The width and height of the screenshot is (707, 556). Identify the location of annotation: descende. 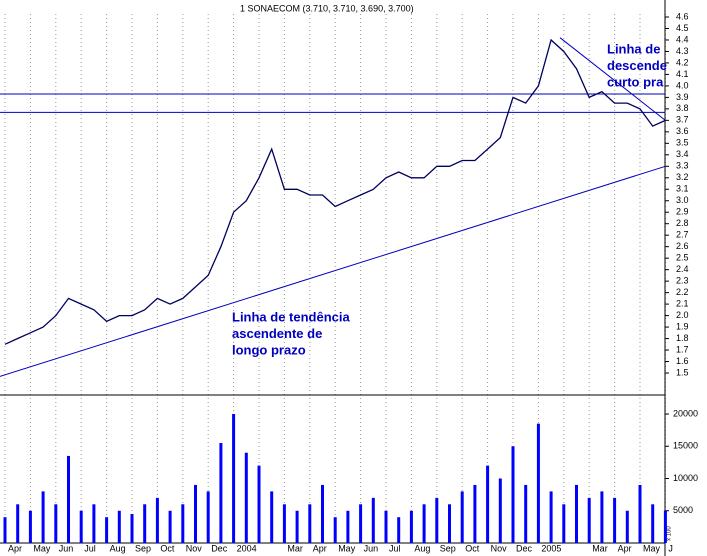
(637, 65).